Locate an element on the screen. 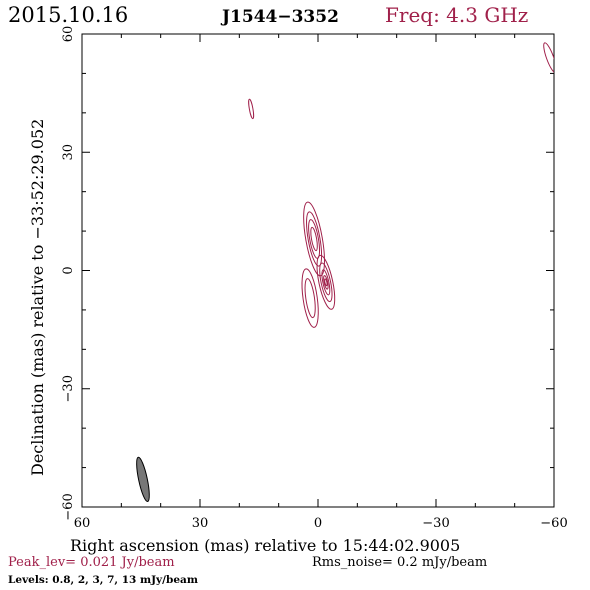  source-name: J1544−3352 is located at coordinates (279, 17).